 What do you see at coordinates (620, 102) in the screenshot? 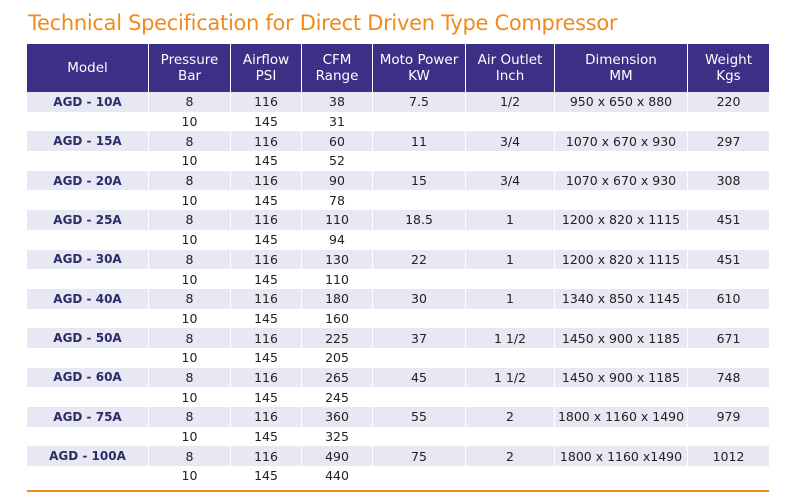
I see `cell-dimension: 950 x 650 x 880` at bounding box center [620, 102].